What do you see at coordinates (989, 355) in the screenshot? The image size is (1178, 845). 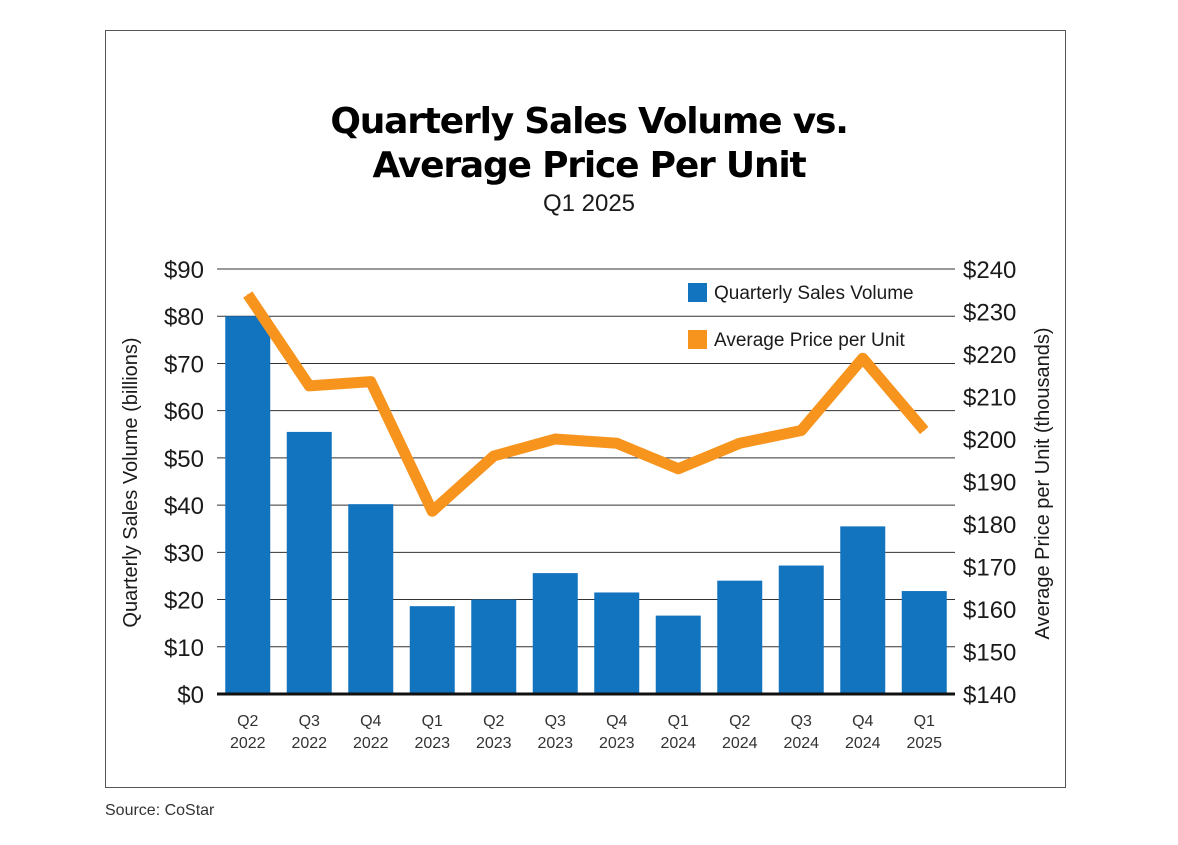 I see `y-right-tick-label: $220` at bounding box center [989, 355].